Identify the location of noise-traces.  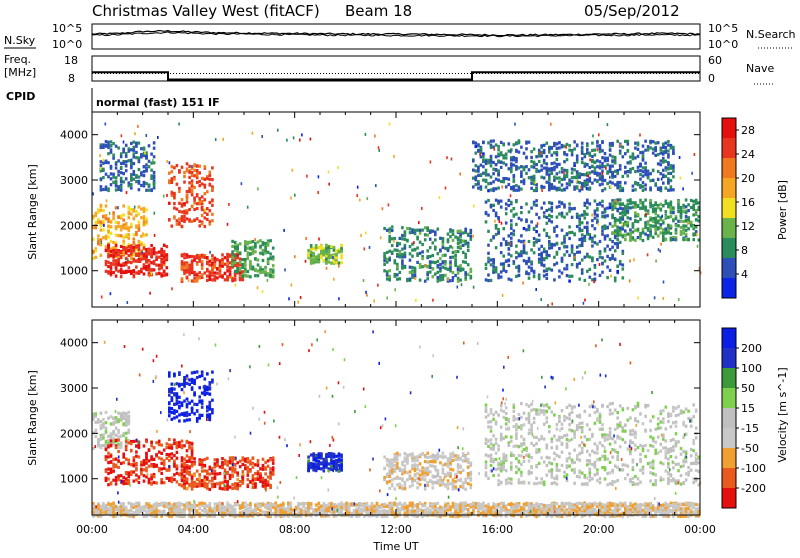
(396, 34).